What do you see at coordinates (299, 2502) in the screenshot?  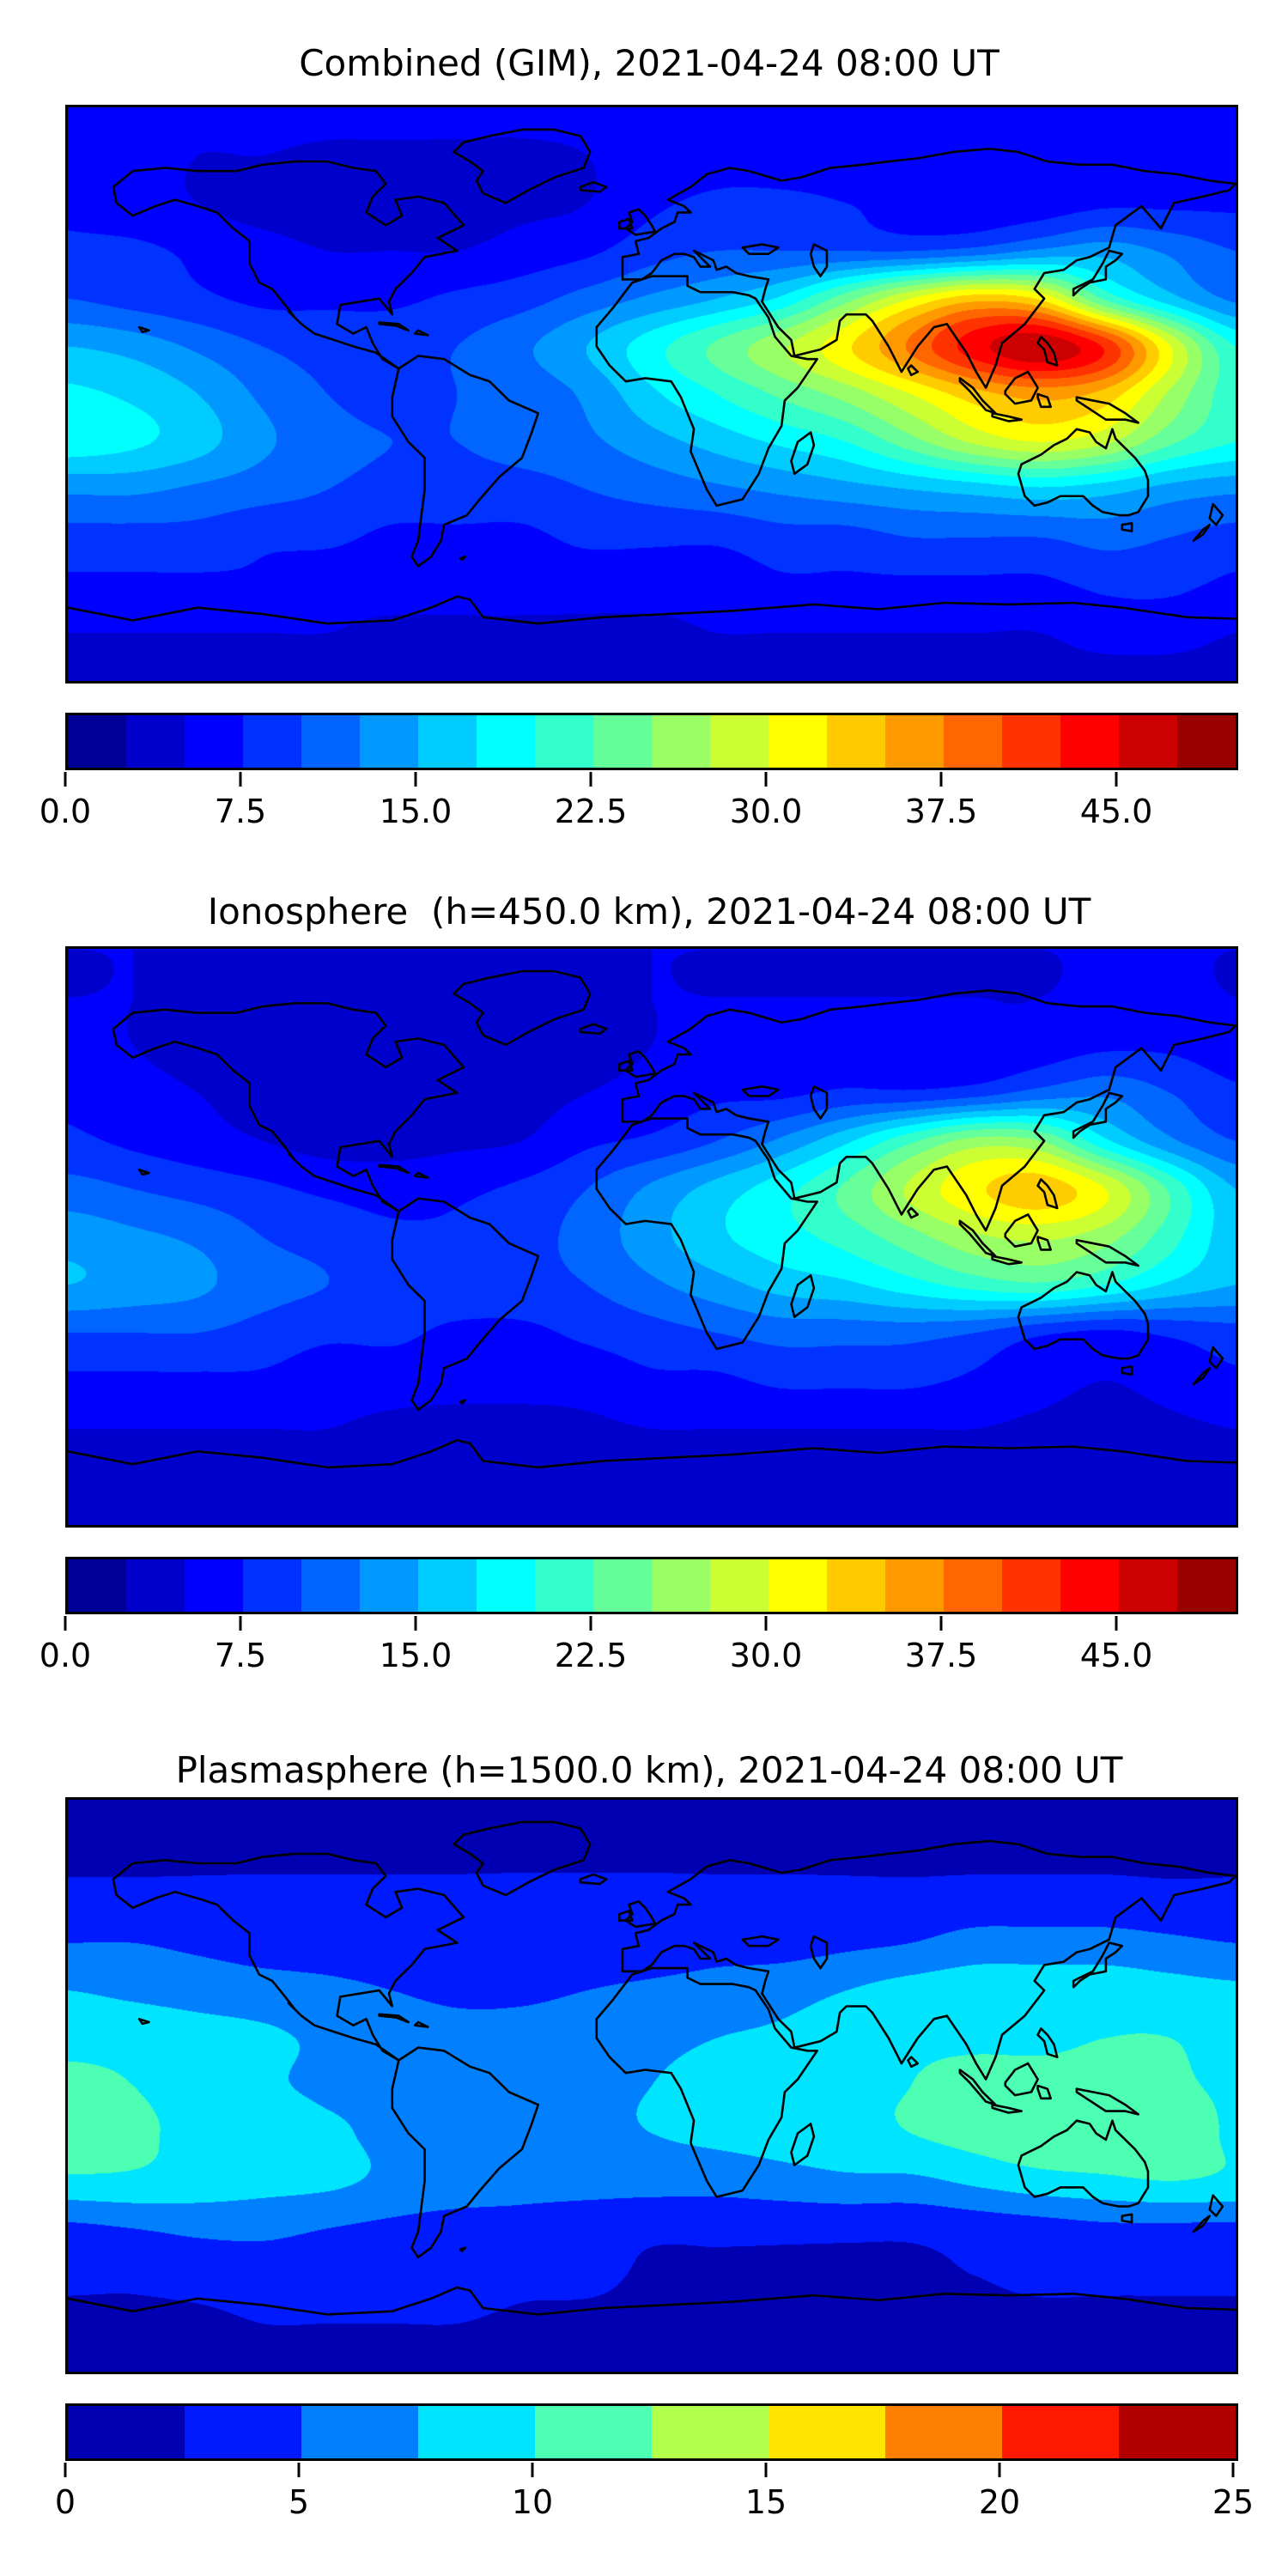 I see `colorbar-tick-label: 5` at bounding box center [299, 2502].